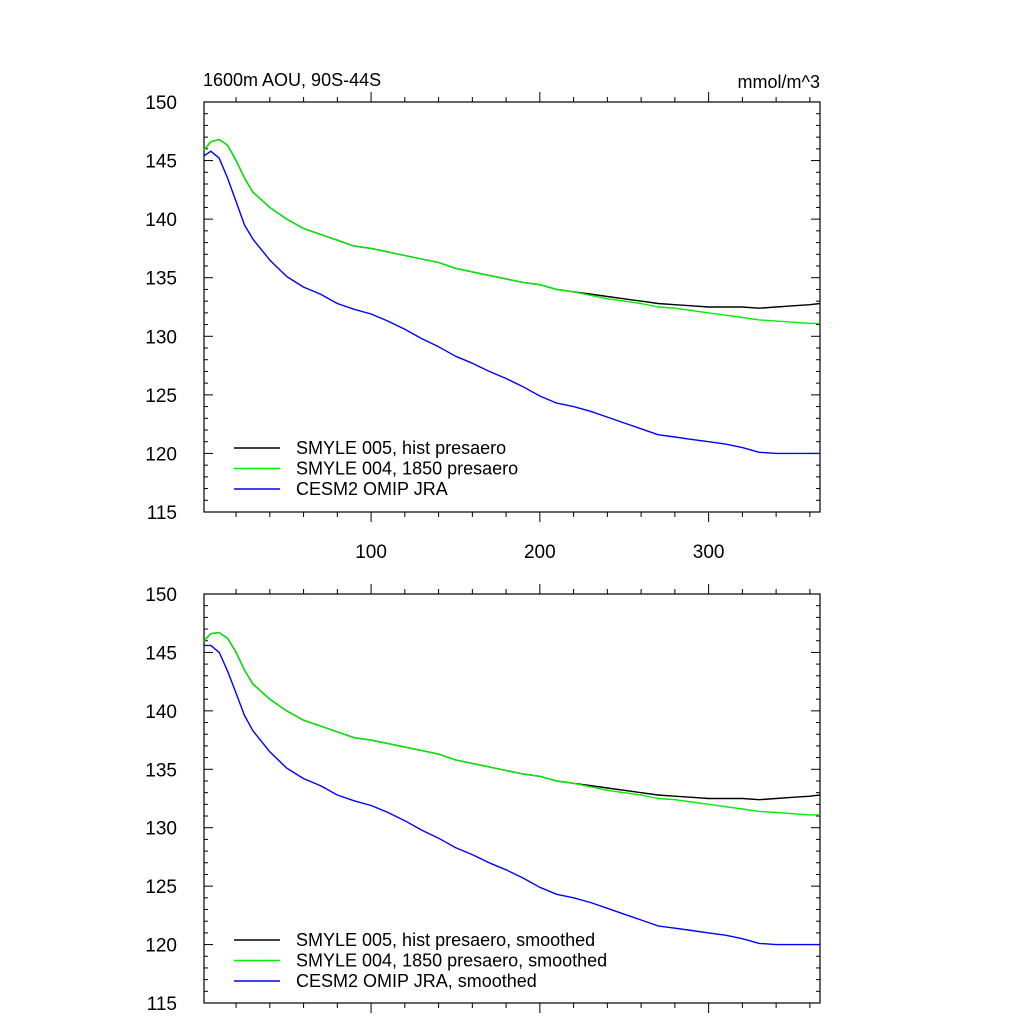 Image resolution: width=1024 pixels, height=1024 pixels. I want to click on x-tick-label: 100, so click(371, 552).